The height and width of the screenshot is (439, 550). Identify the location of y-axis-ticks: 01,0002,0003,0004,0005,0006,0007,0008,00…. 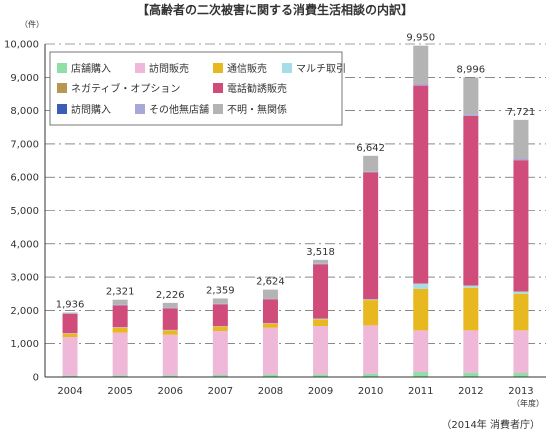
(21, 212).